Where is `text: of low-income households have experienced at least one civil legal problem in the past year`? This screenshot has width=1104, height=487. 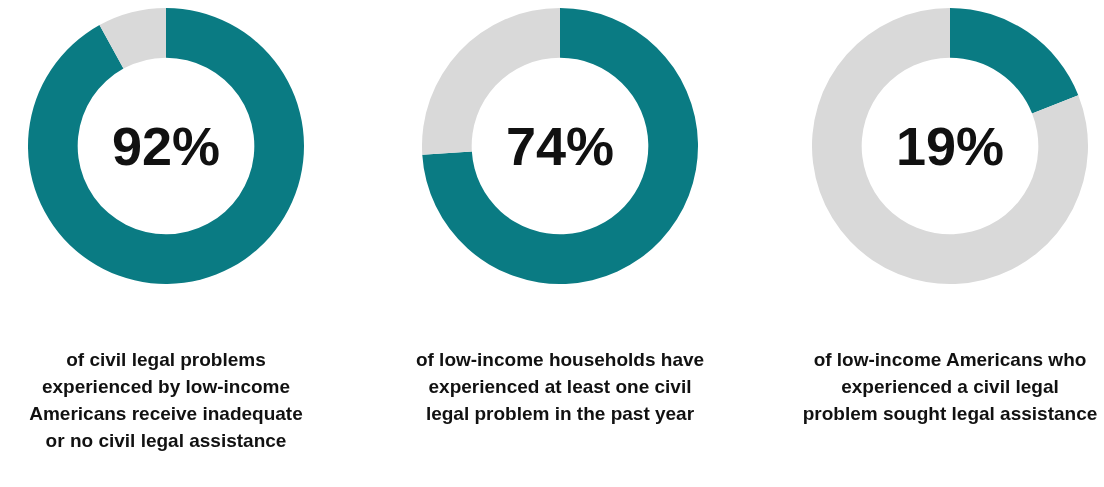
text: of low-income households have experienced at least one civil legal problem in the past year is located at coordinates (560, 387).